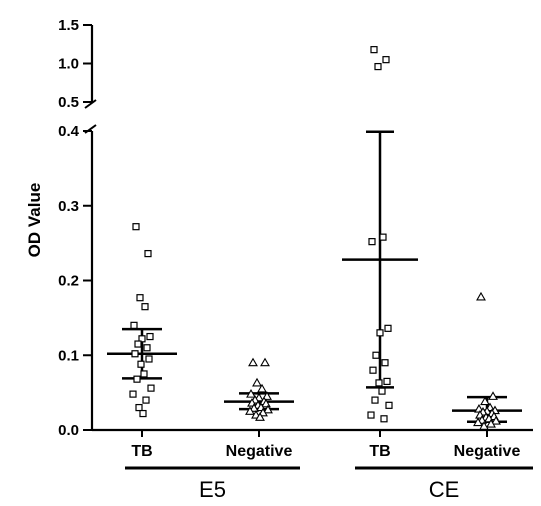 The image size is (541, 506). Describe the element at coordinates (68, 102) in the screenshot. I see `y-tick-label: 0.5` at that location.